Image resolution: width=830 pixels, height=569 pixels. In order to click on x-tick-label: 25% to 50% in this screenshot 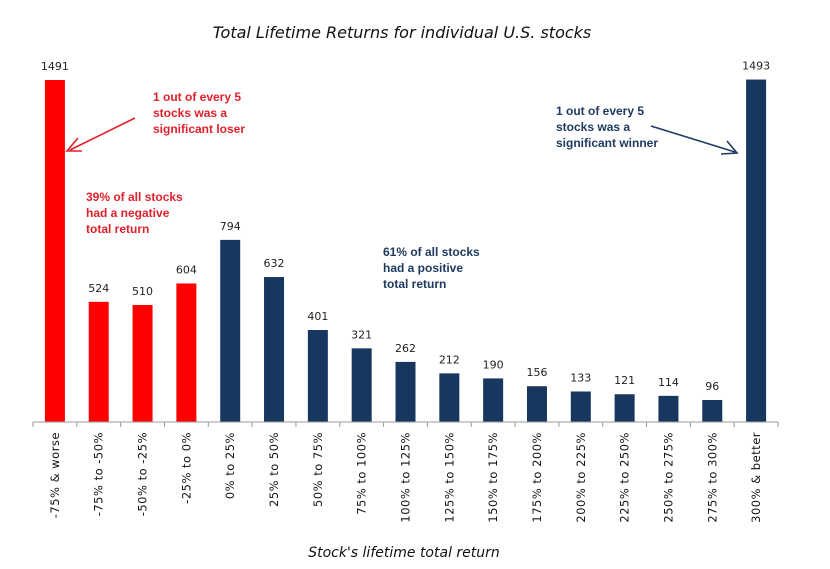, I will do `click(274, 469)`.